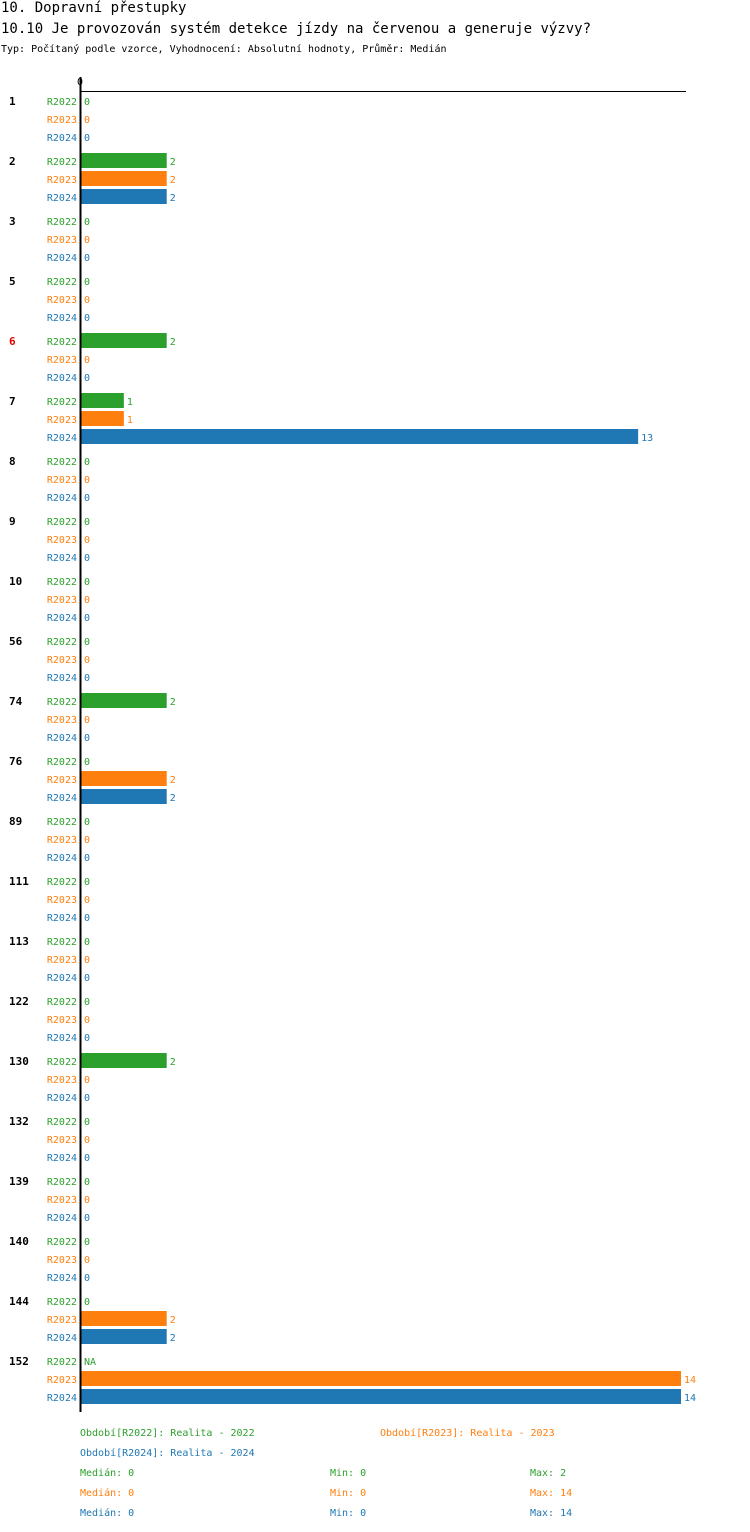 The width and height of the screenshot is (750, 1532). What do you see at coordinates (19, 1301) in the screenshot?
I see `category-label: 144` at bounding box center [19, 1301].